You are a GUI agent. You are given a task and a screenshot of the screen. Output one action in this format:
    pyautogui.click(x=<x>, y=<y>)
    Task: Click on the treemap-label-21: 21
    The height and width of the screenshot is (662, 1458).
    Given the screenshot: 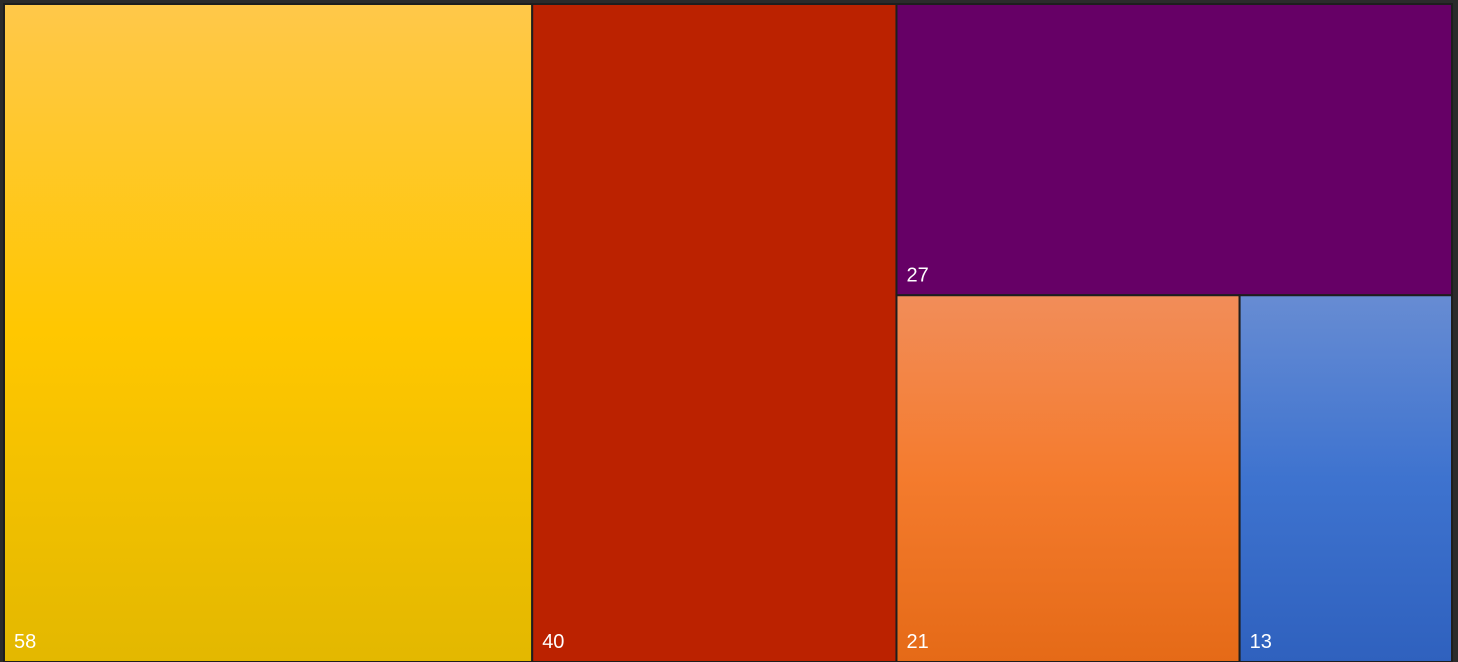 What is the action you would take?
    pyautogui.click(x=917, y=642)
    